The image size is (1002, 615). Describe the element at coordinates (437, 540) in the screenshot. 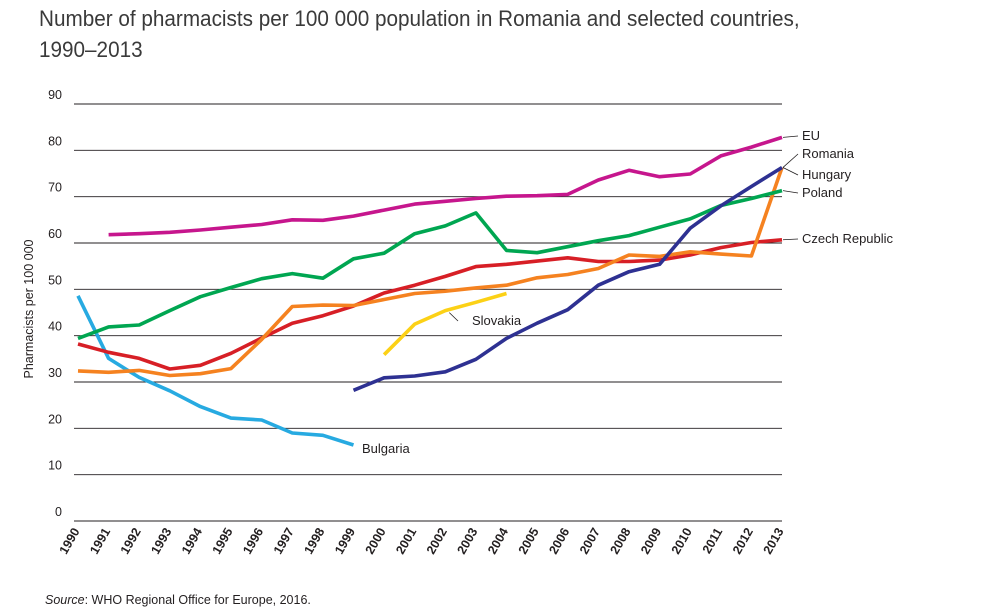

I see `x-tick-label: 2002` at that location.